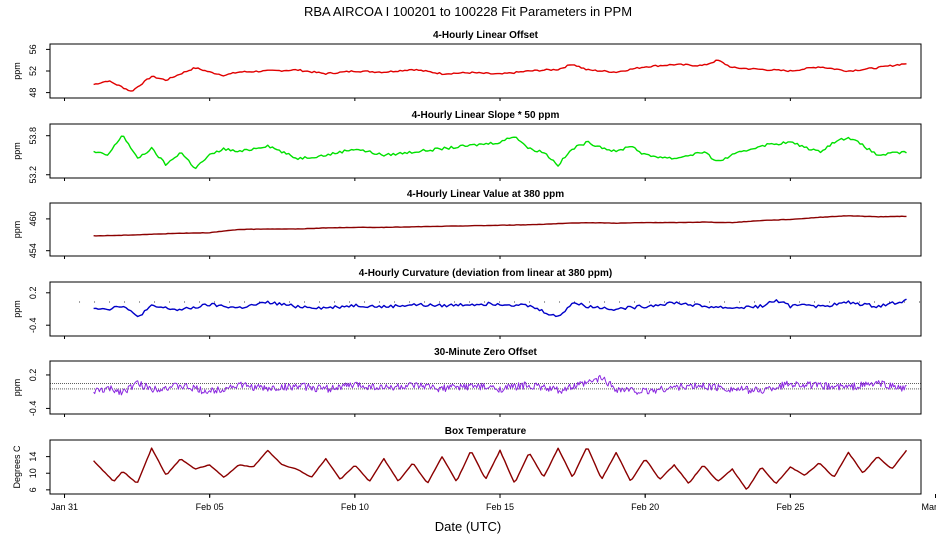 The height and width of the screenshot is (540, 936). I want to click on panel-title: 4-Hourly Linear Slope * 50 ppm, so click(486, 115).